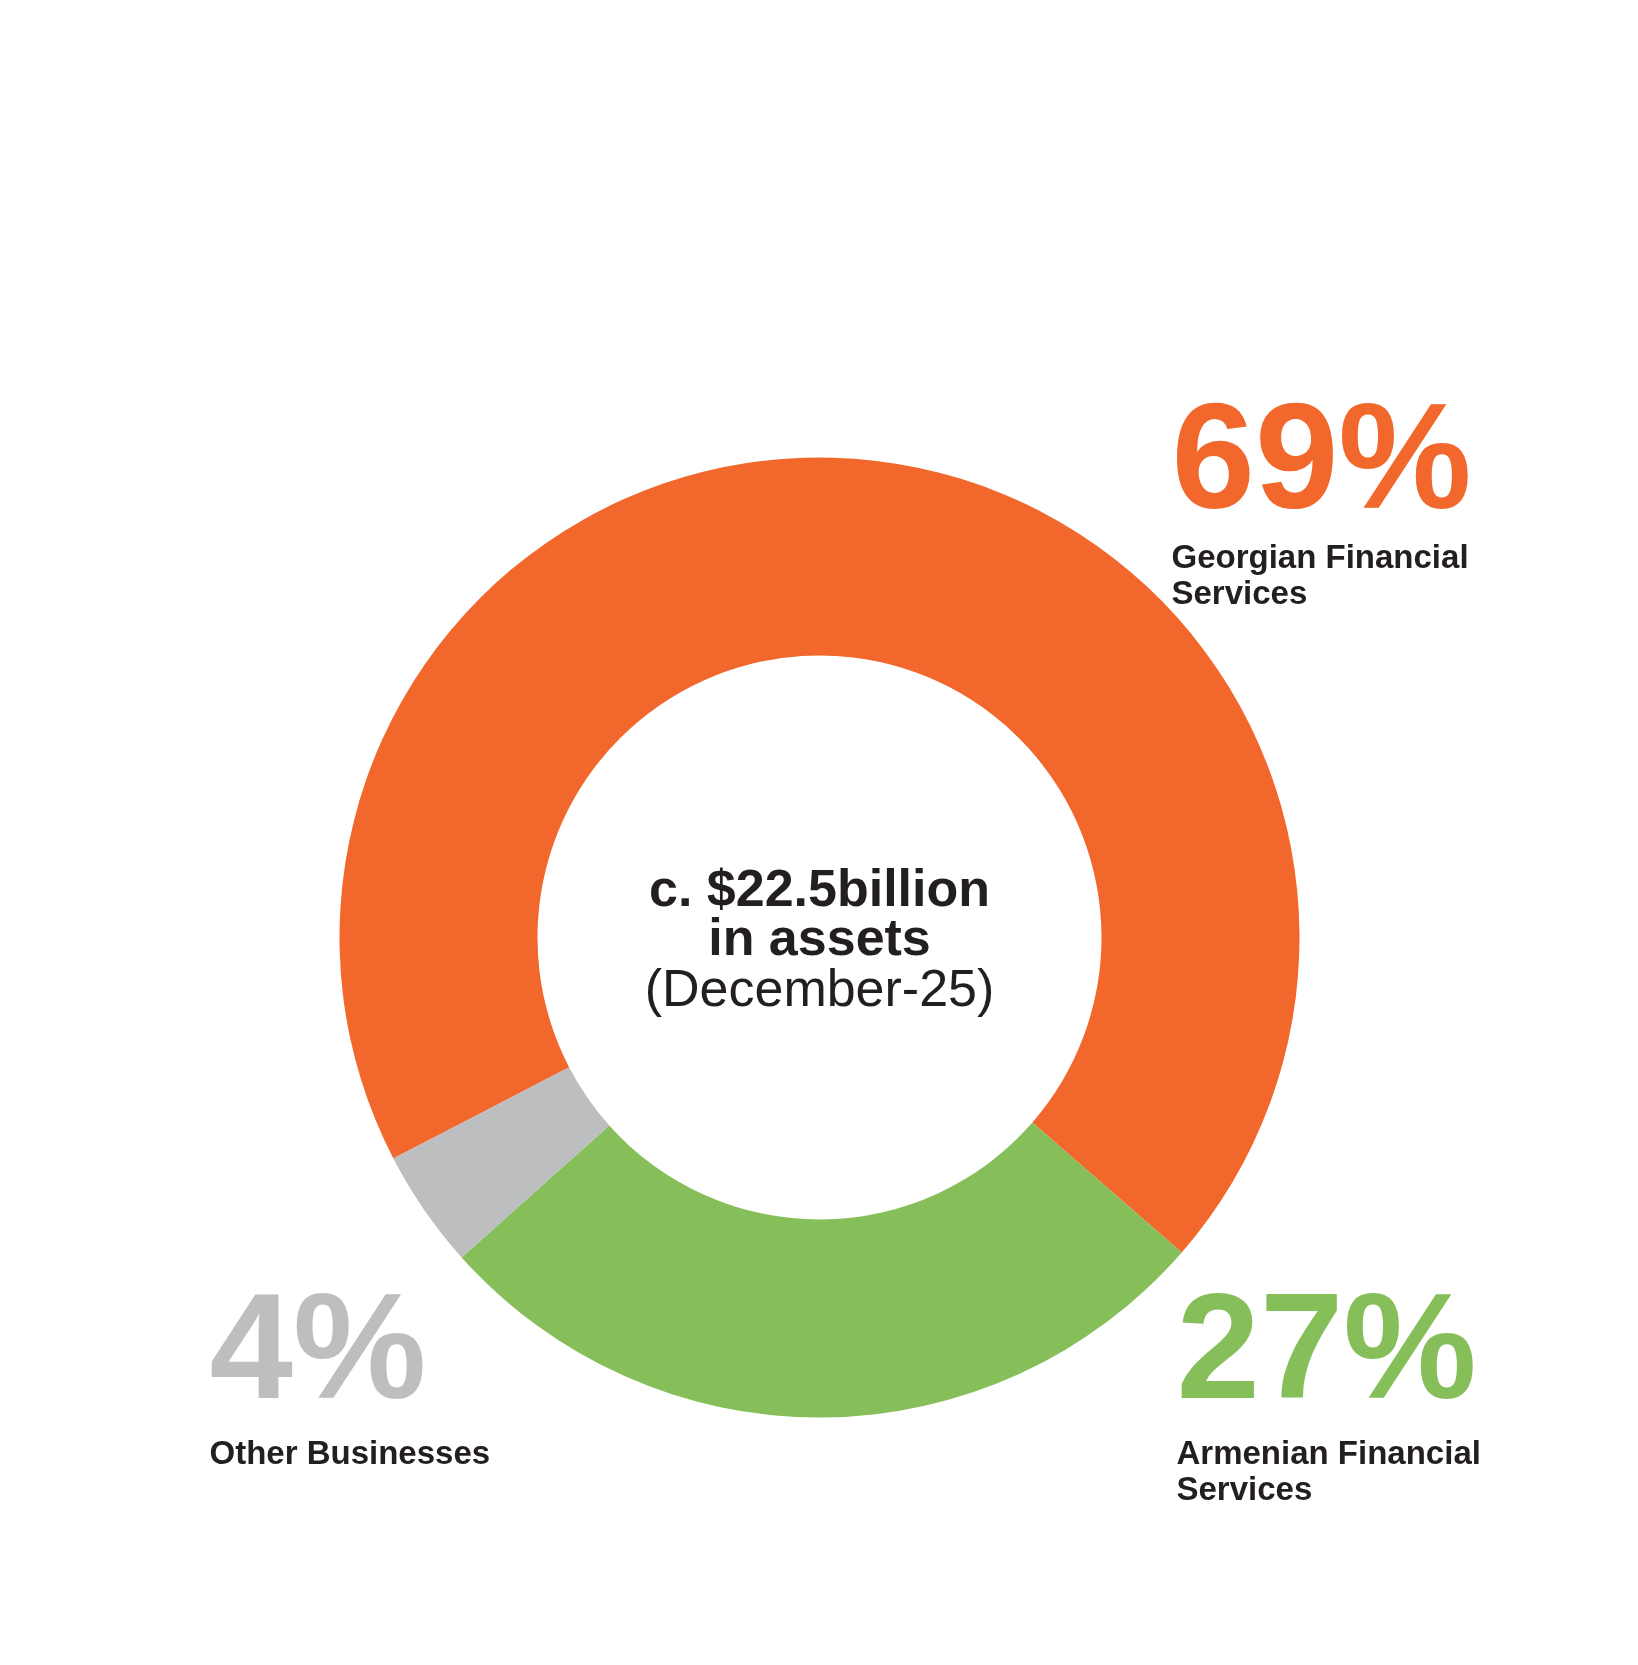 The image size is (1638, 1665). Describe the element at coordinates (318, 1345) in the screenshot. I see `data-label: 4%` at that location.